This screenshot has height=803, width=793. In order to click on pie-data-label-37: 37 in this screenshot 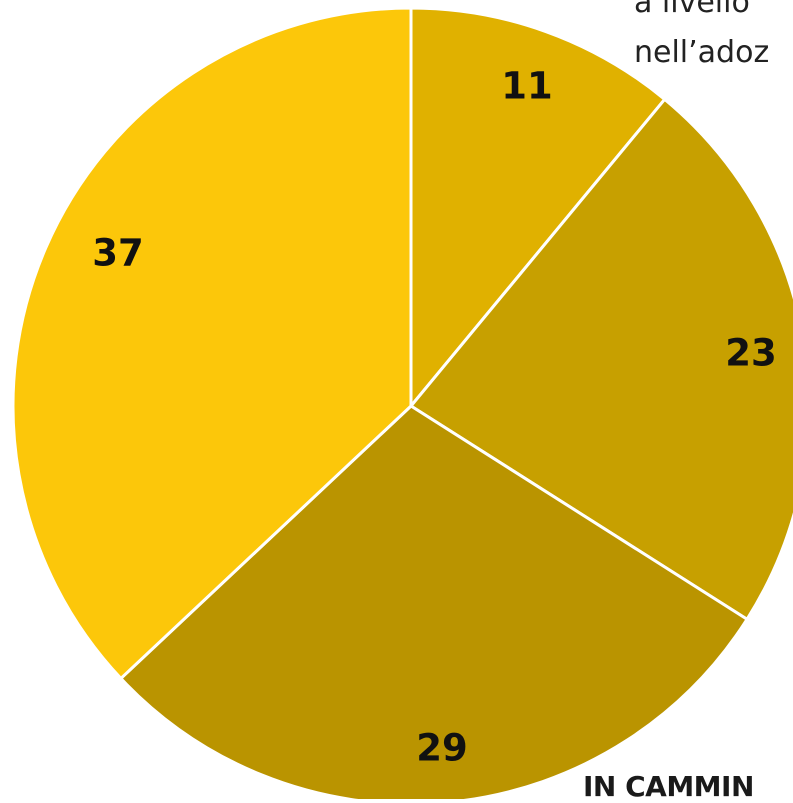, I will do `click(118, 253)`.